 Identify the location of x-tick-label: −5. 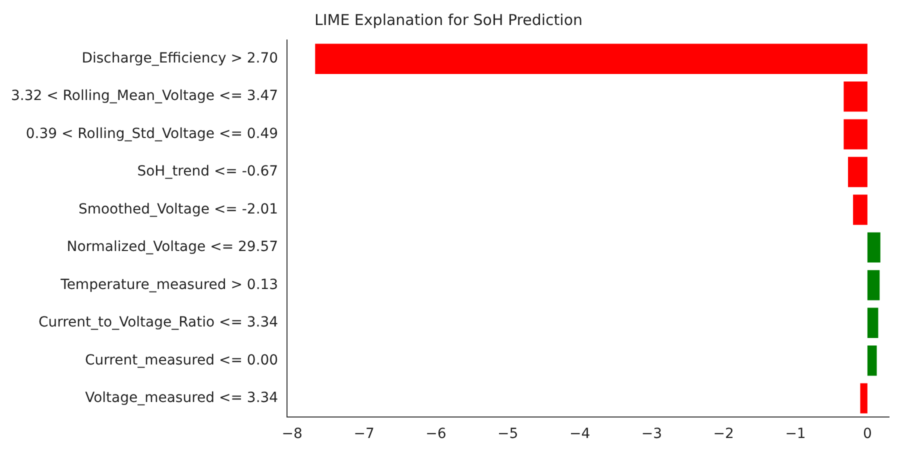
(508, 434).